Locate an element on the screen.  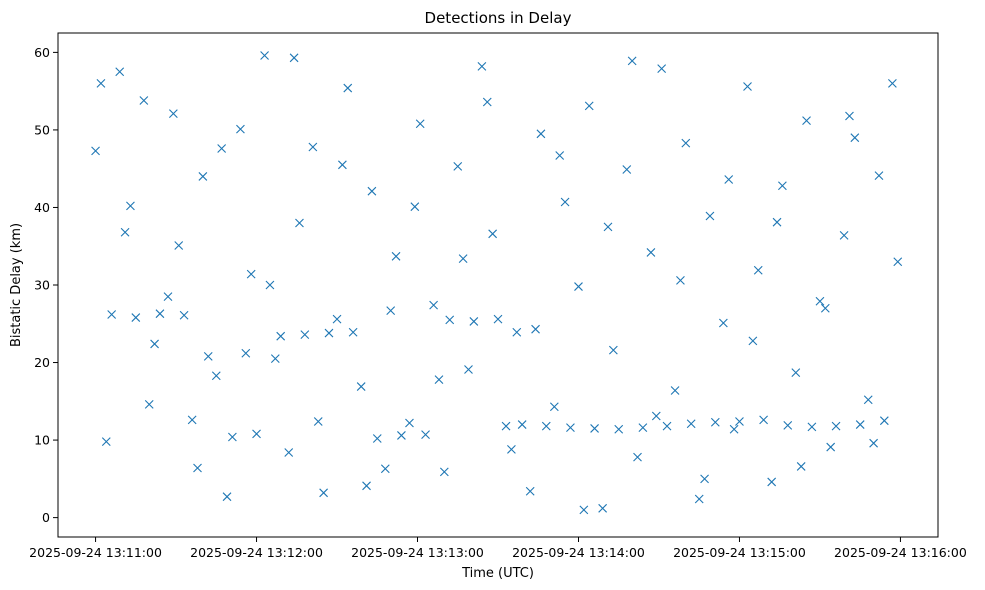
y-axis-label: Bistatic Delay (km) is located at coordinates (16, 285).